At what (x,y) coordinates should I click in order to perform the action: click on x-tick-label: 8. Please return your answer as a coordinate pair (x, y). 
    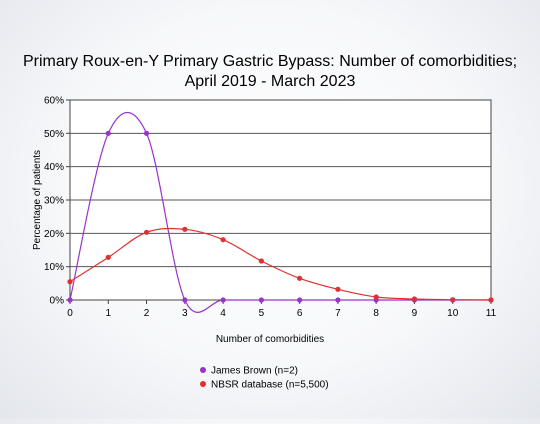
    Looking at the image, I should click on (376, 313).